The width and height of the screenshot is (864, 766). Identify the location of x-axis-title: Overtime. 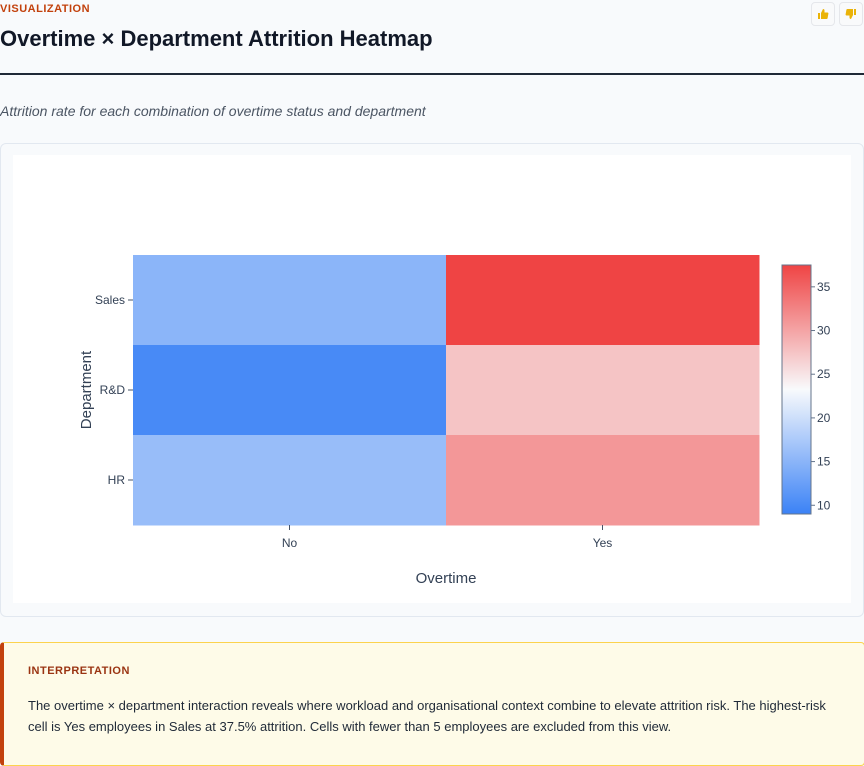
(446, 578).